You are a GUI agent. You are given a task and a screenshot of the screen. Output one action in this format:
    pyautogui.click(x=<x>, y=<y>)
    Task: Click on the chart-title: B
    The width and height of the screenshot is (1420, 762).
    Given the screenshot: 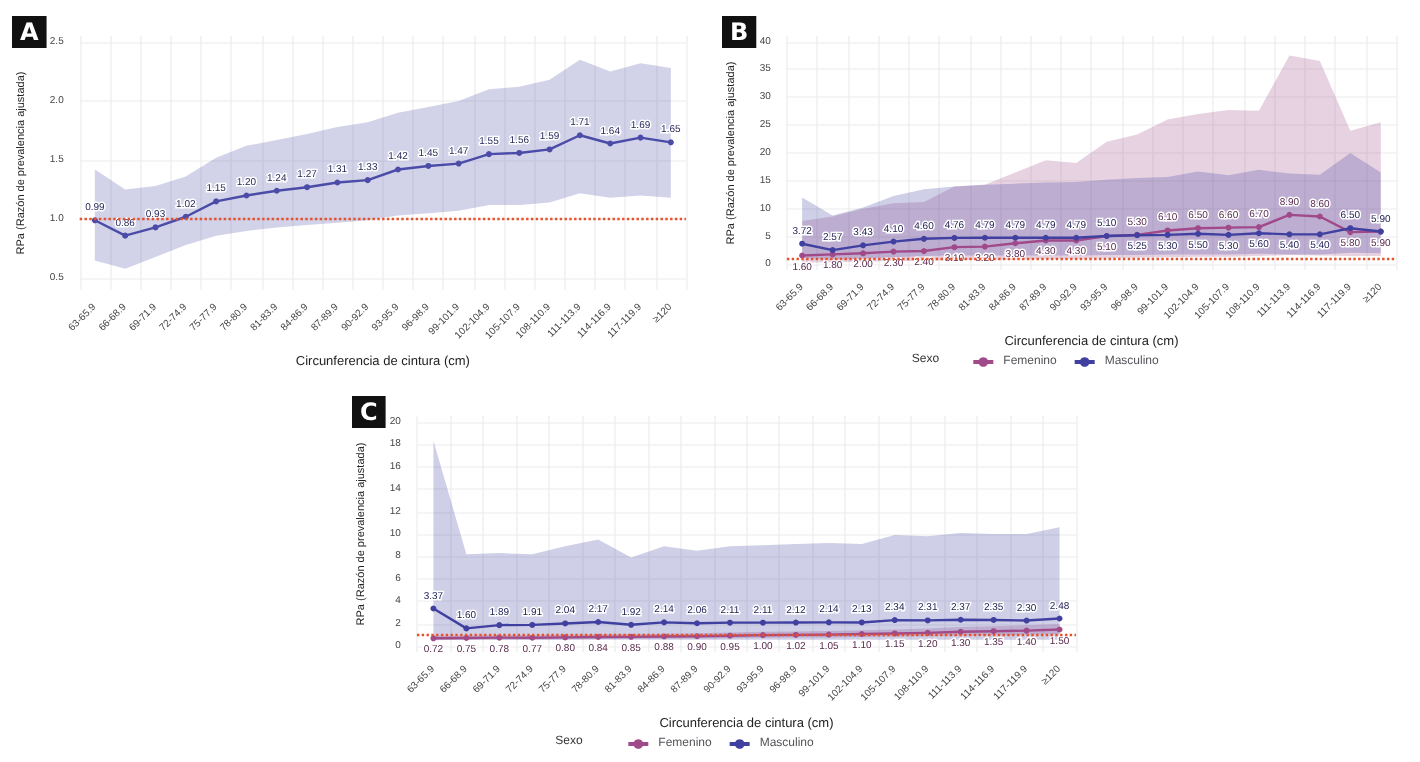 What is the action you would take?
    pyautogui.click(x=739, y=32)
    